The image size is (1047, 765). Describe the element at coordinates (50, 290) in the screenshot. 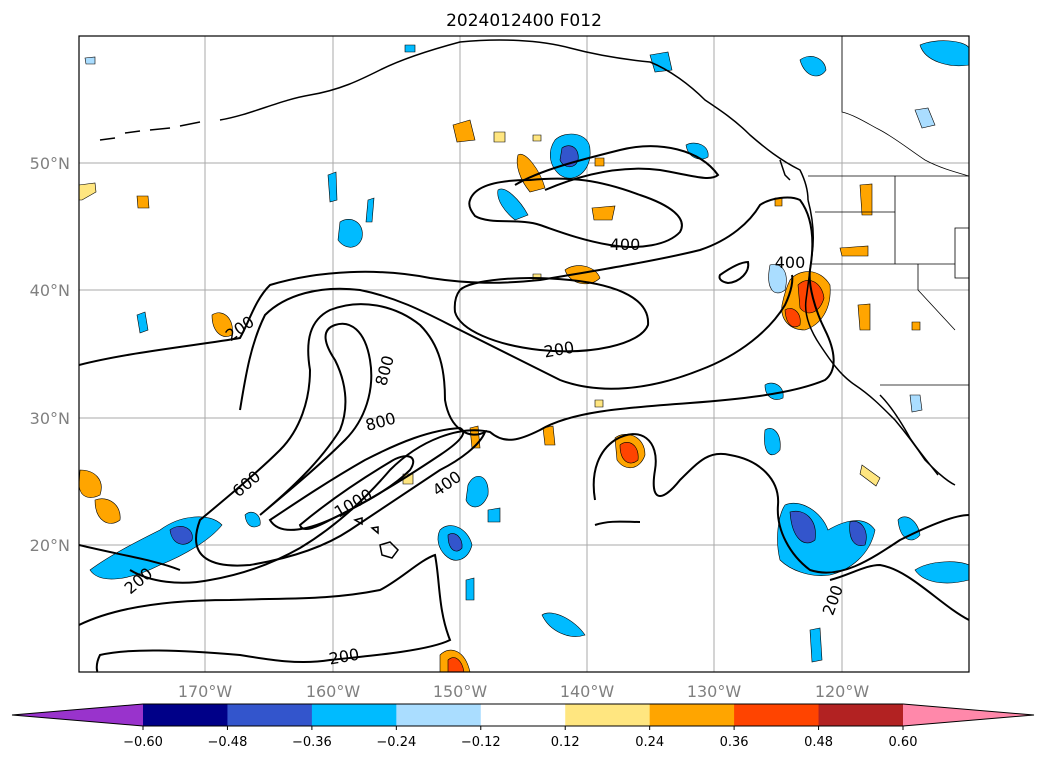

I see `lat-label: 40°N` at that location.